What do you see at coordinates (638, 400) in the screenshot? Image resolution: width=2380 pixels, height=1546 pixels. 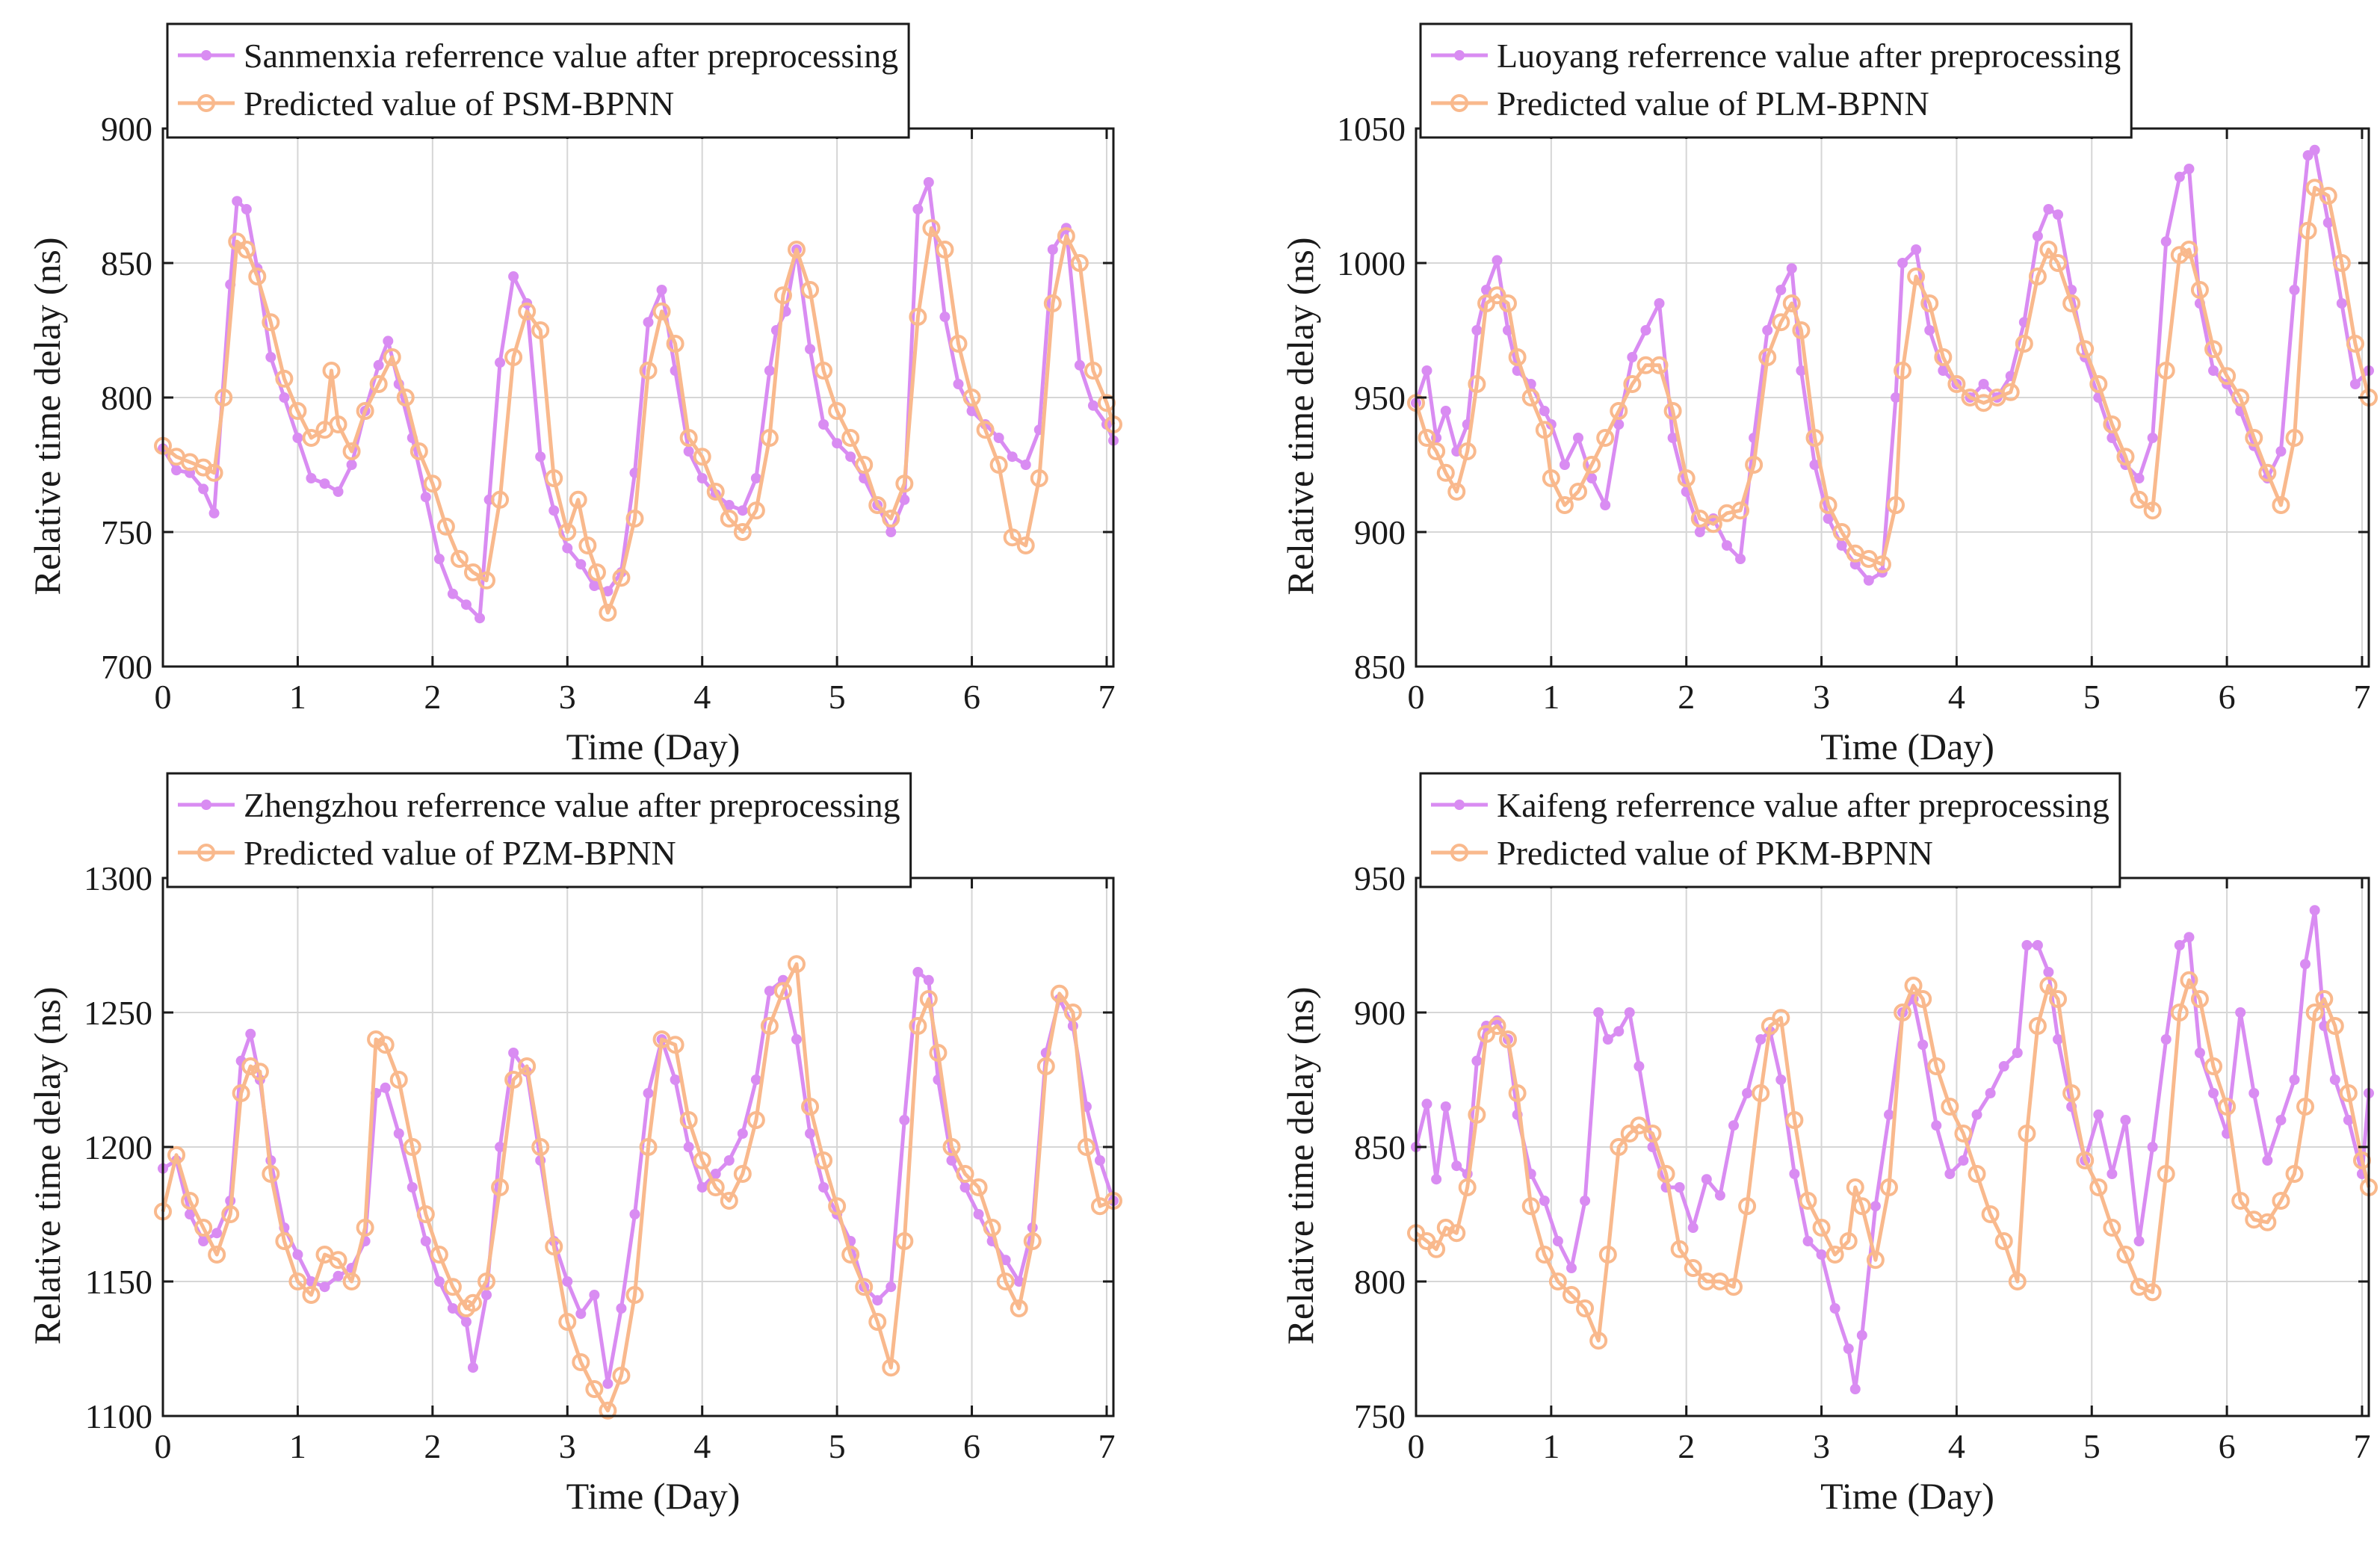 I see `series-line-reference` at bounding box center [638, 400].